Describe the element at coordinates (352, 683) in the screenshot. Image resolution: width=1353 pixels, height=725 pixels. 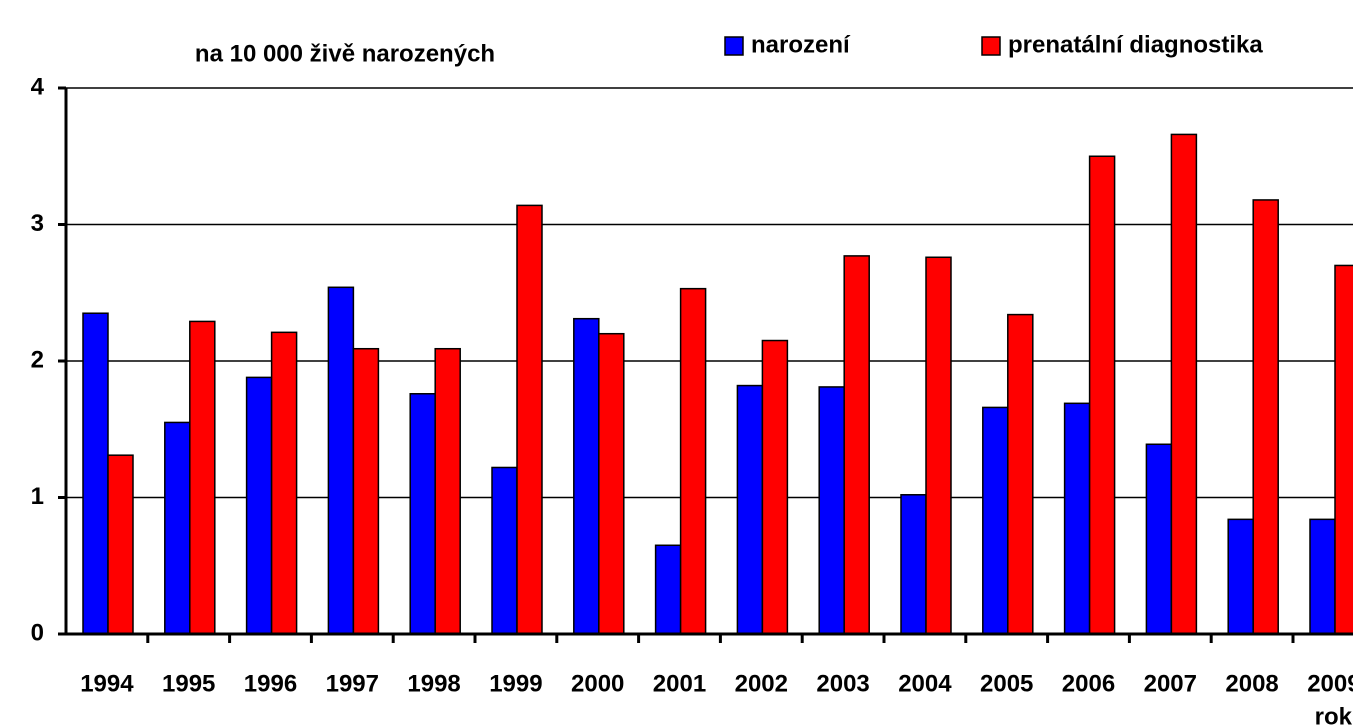
I see `x-tick-label: 1997` at that location.